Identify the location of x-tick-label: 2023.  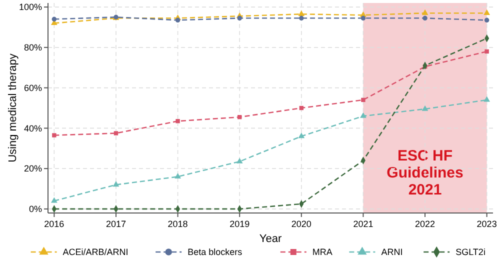
(486, 224).